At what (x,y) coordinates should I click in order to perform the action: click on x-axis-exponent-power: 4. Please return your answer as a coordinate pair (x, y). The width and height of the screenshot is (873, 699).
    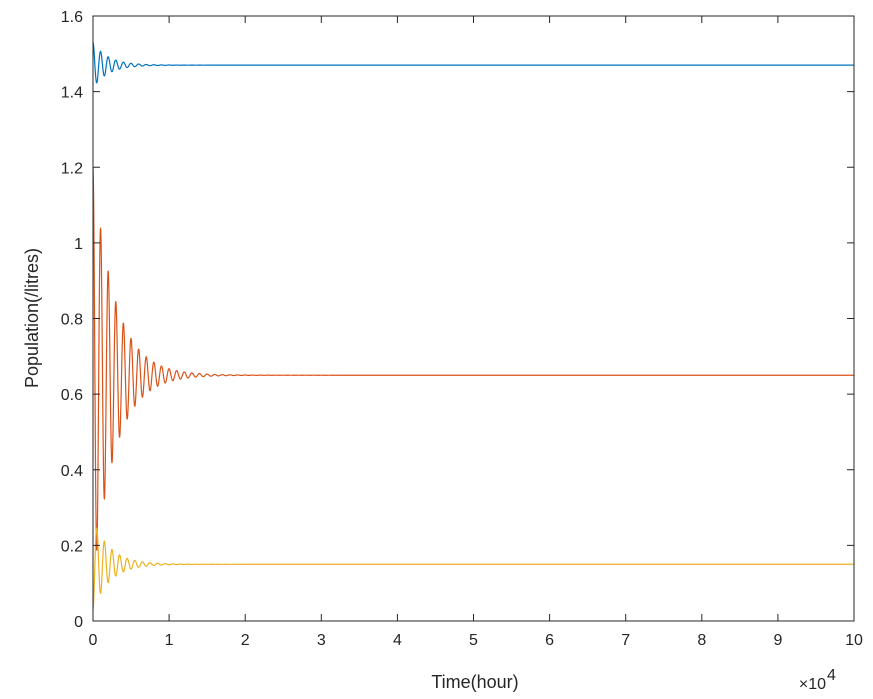
    Looking at the image, I should click on (831, 675).